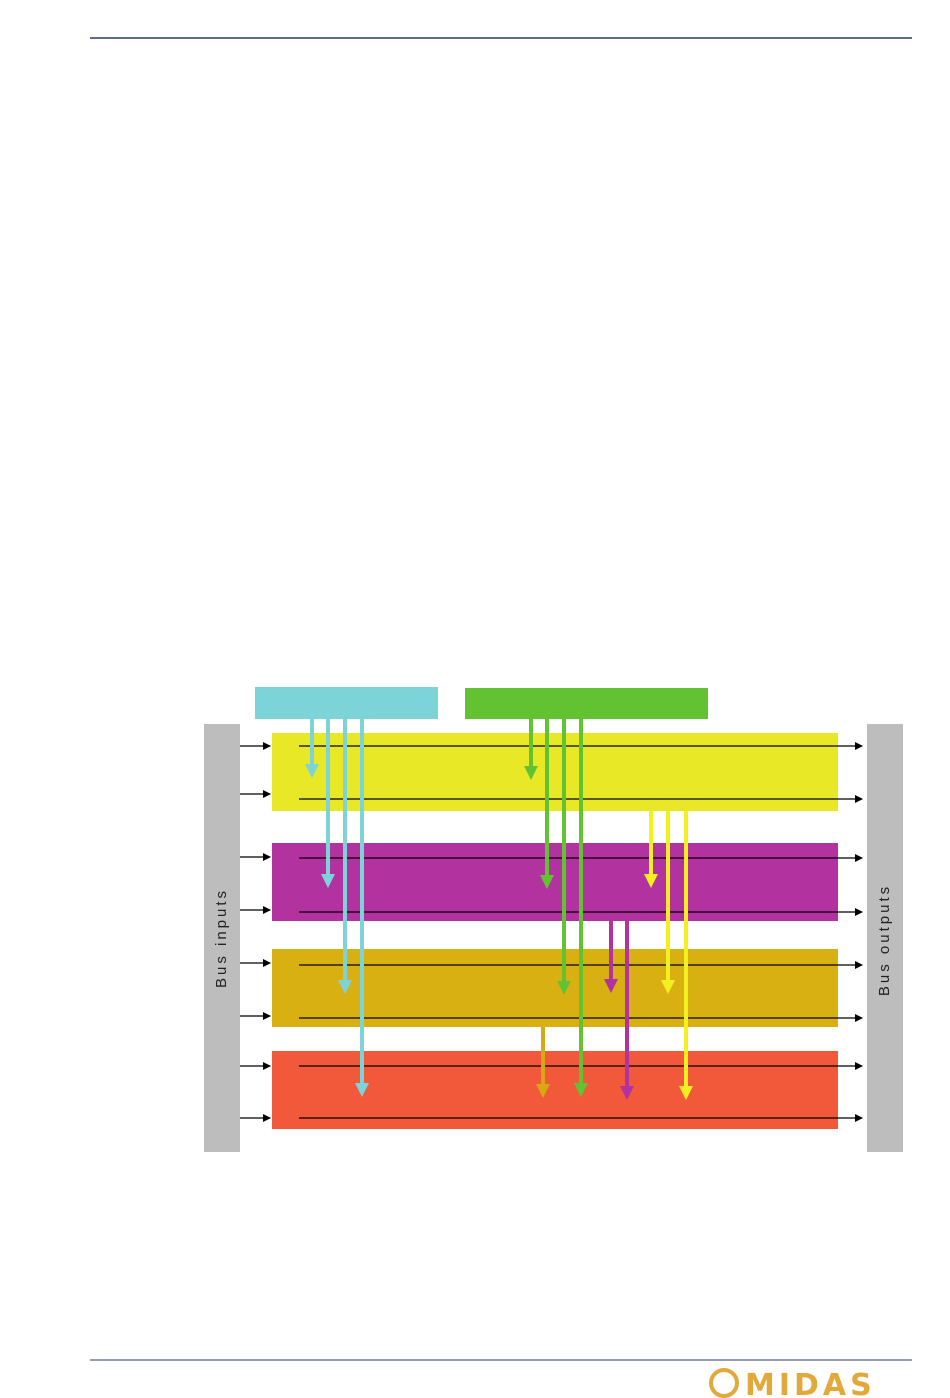  I want to click on bus-outputs-bar, so click(885, 938).